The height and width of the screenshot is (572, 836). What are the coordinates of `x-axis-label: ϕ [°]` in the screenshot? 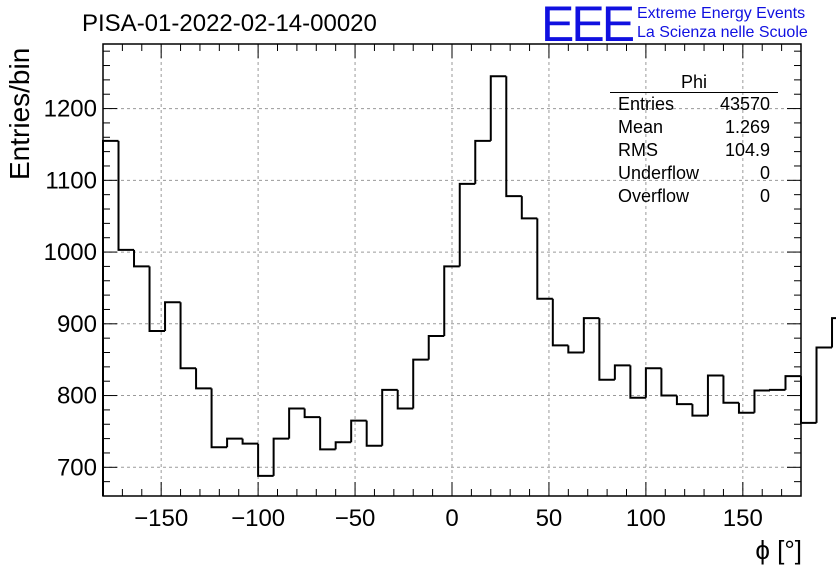 It's located at (778, 550).